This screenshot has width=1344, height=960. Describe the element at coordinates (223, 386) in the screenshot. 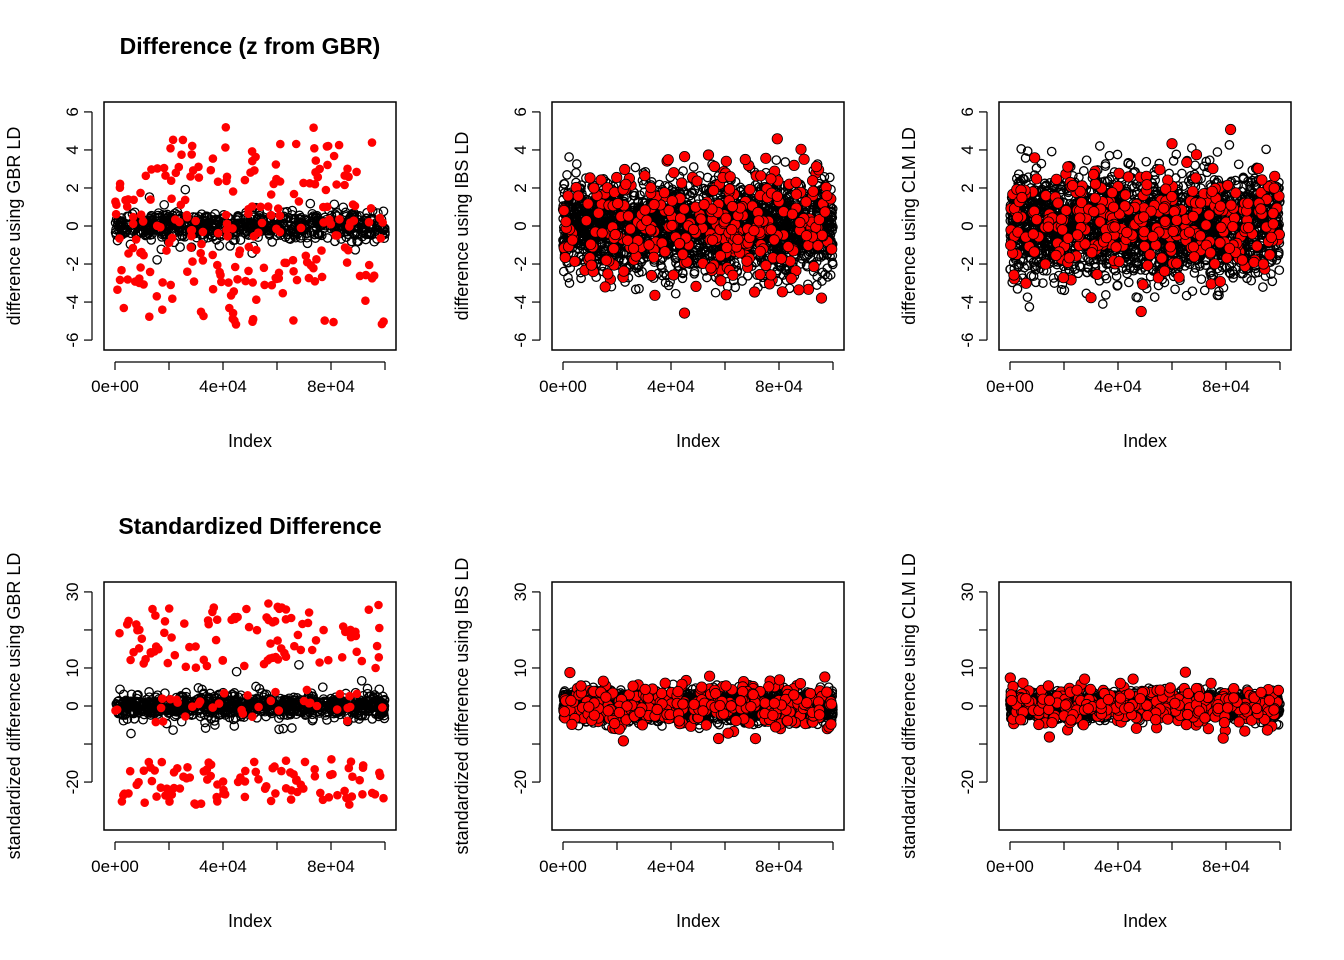

I see `x-tick-label: 4e+04` at that location.